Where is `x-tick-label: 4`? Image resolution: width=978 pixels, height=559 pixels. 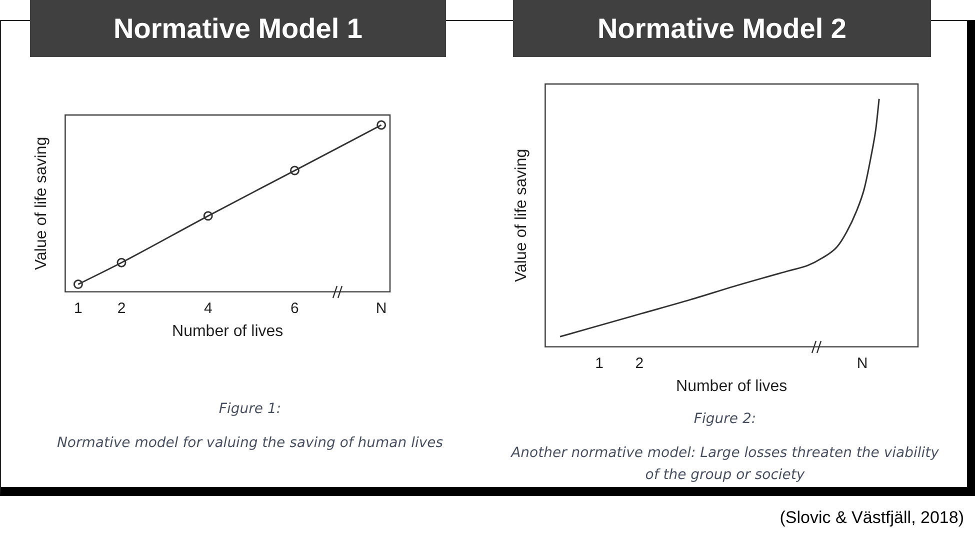
x-tick-label: 4 is located at coordinates (208, 308).